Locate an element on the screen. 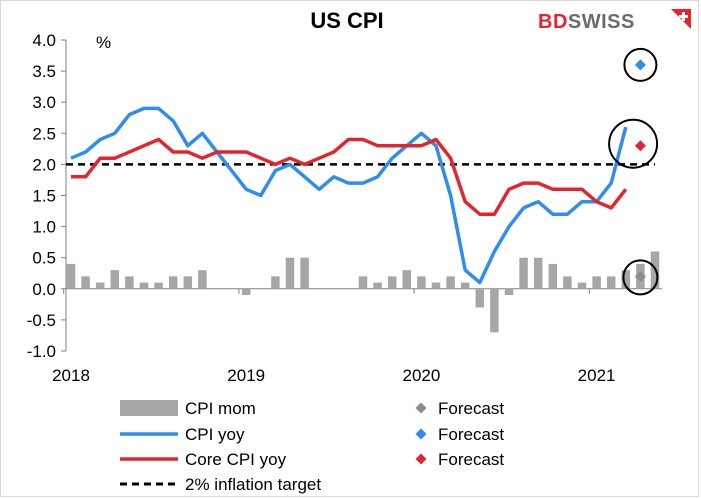 This screenshot has height=499, width=701. brand-bd: BD is located at coordinates (553, 22).